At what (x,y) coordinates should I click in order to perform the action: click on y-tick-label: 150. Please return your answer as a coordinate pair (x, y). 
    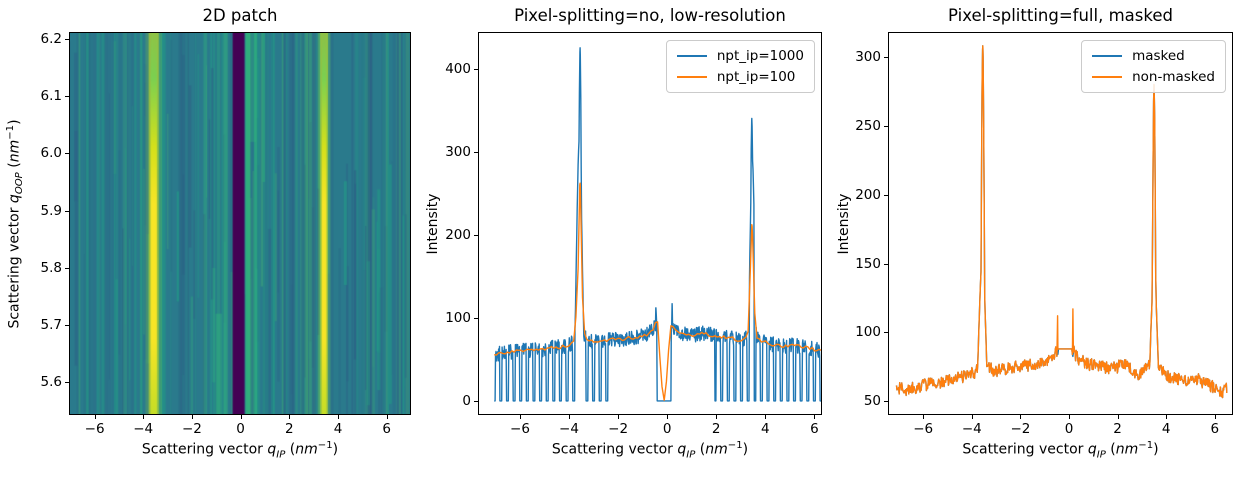
    Looking at the image, I should click on (868, 263).